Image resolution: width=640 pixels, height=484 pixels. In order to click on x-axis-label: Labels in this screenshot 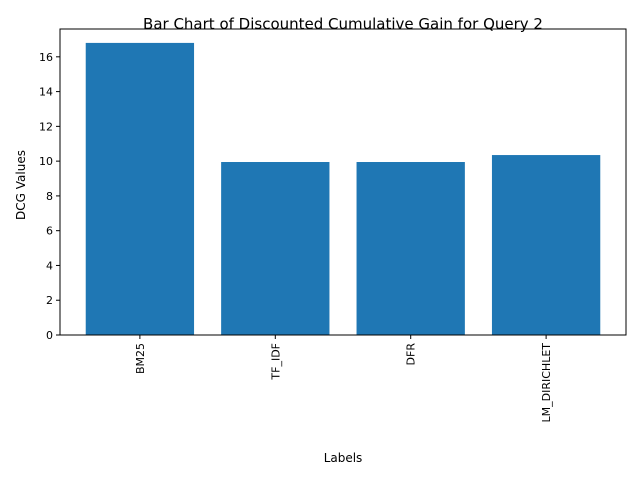, I will do `click(343, 458)`.